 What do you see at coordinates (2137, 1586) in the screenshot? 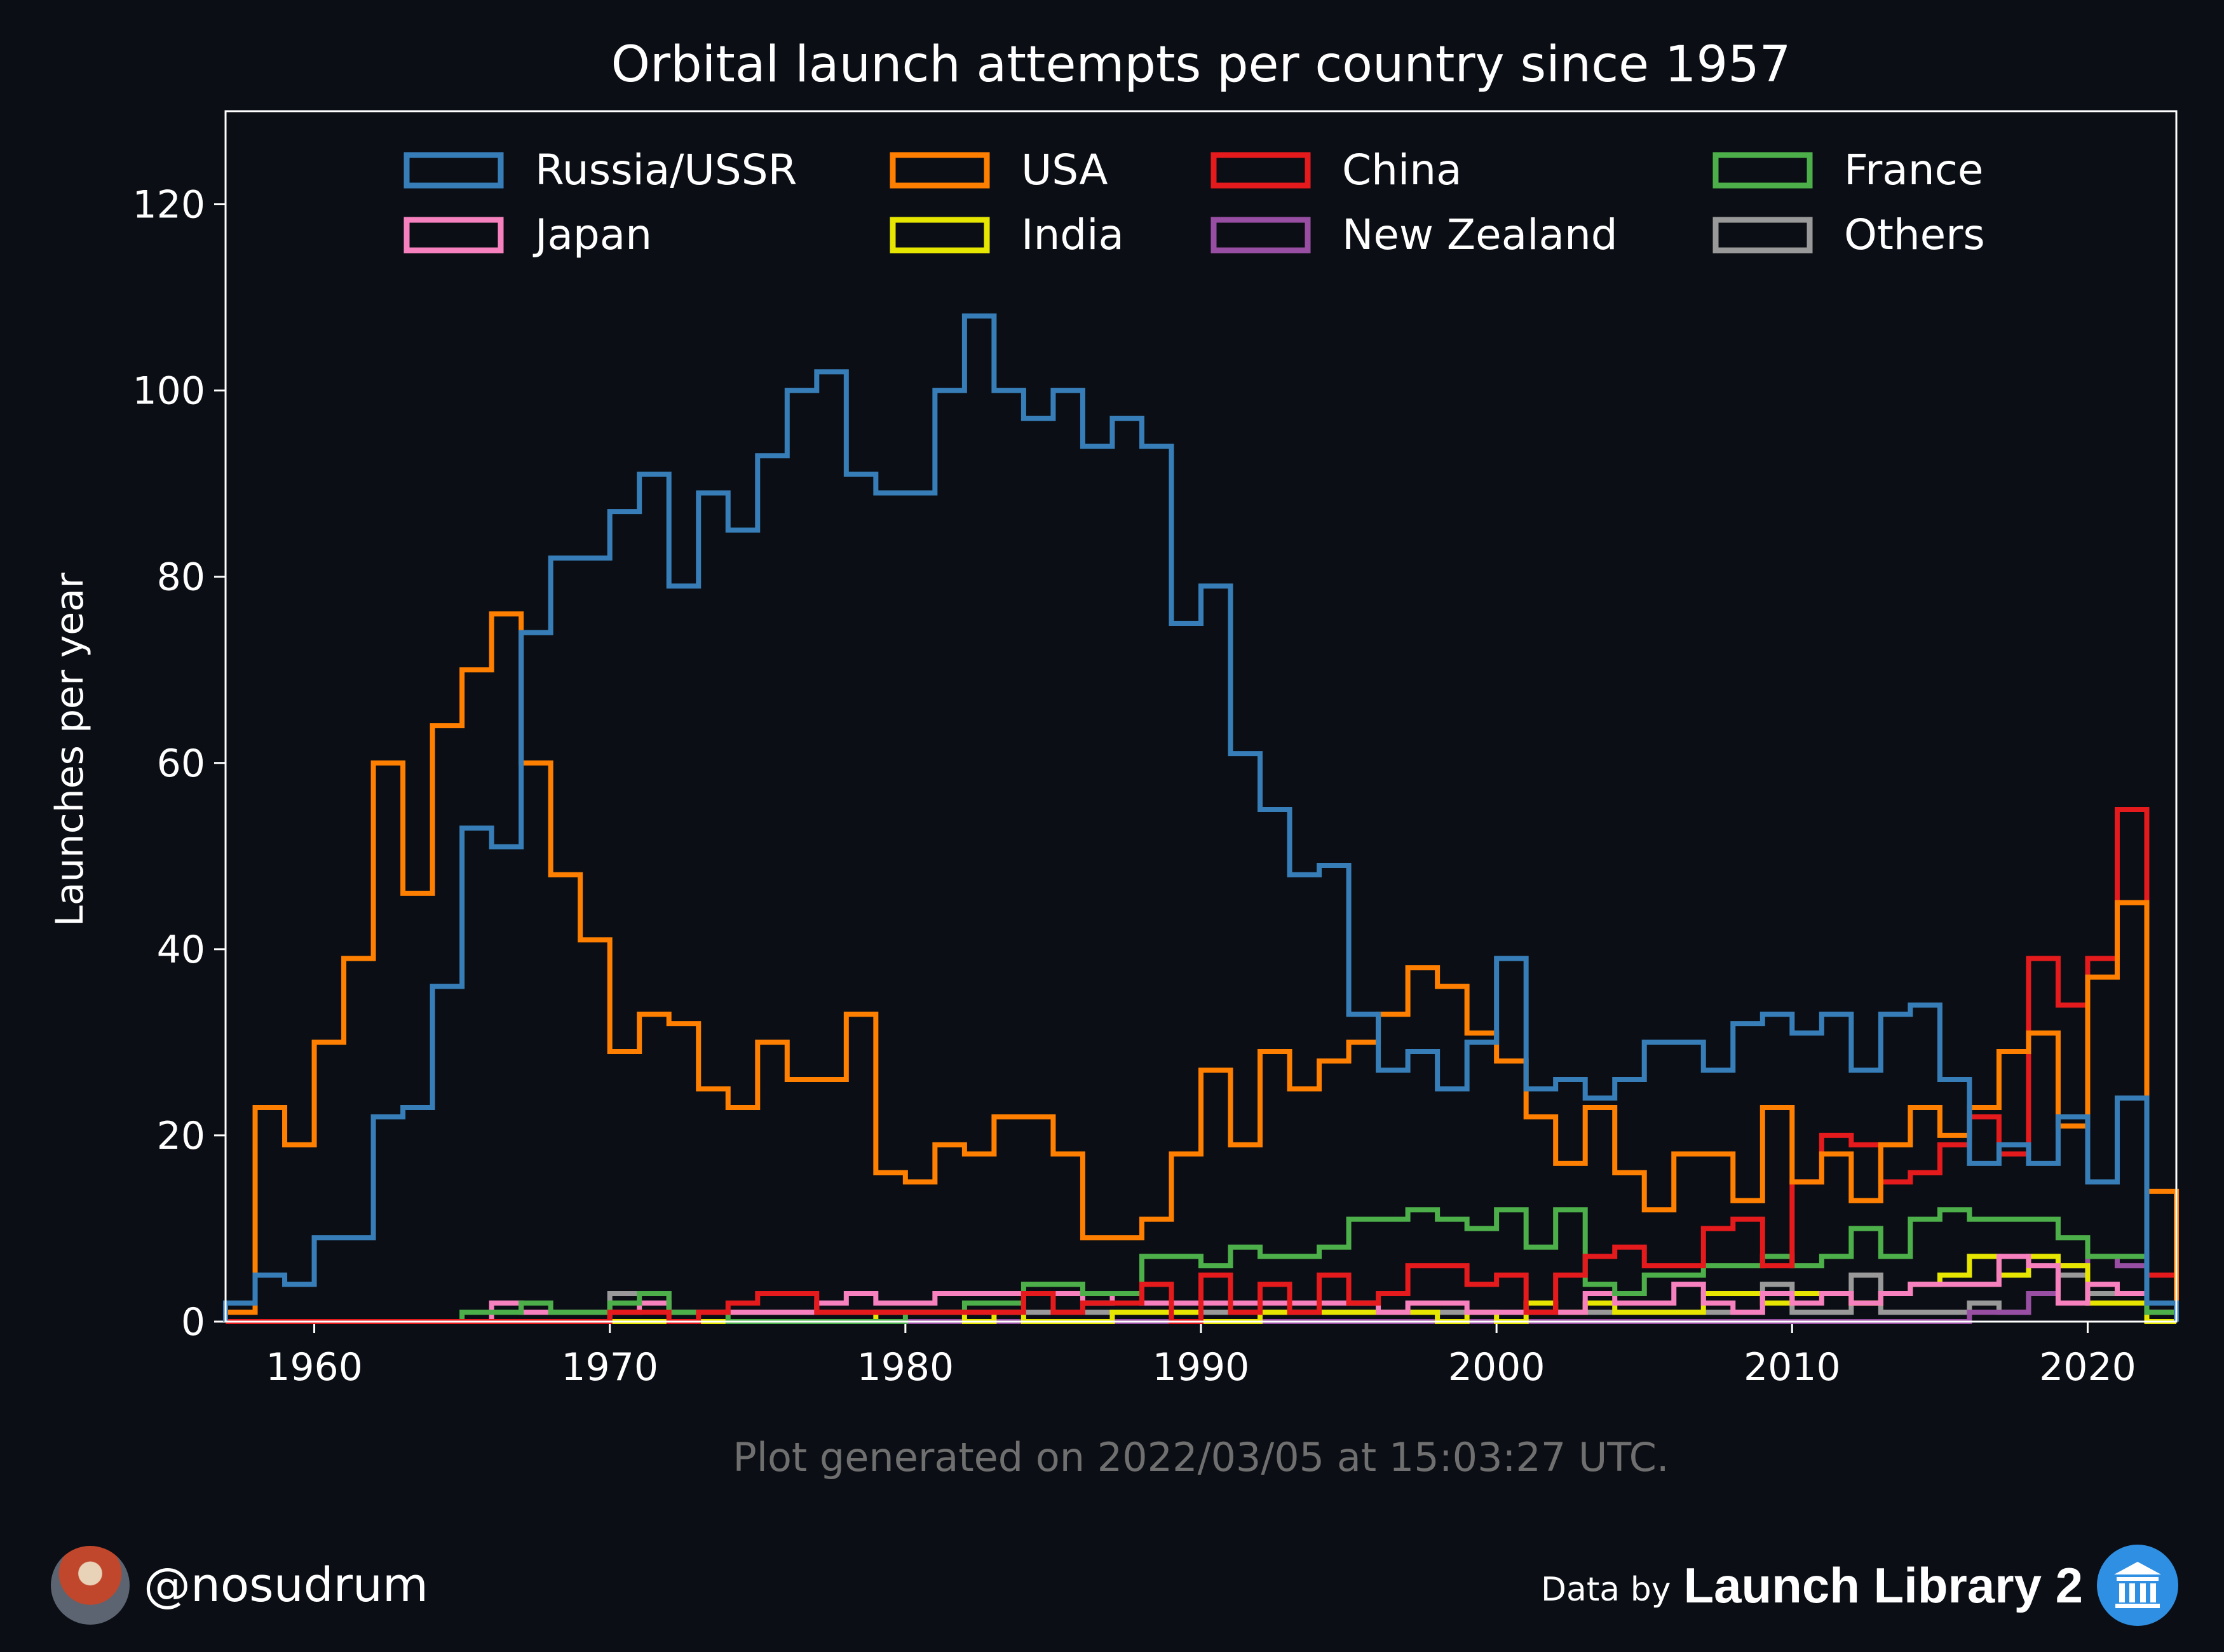
I see `library-icon` at bounding box center [2137, 1586].